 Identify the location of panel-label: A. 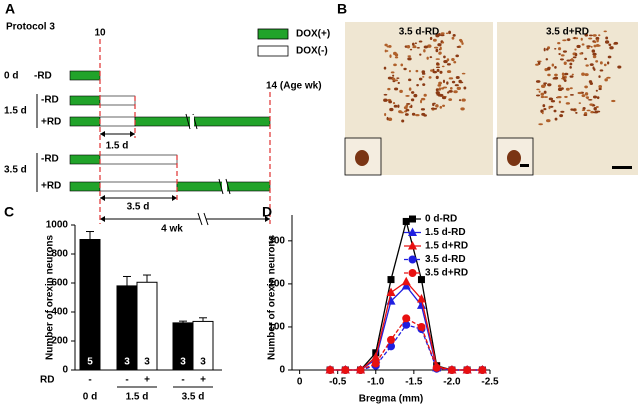
(10, 9).